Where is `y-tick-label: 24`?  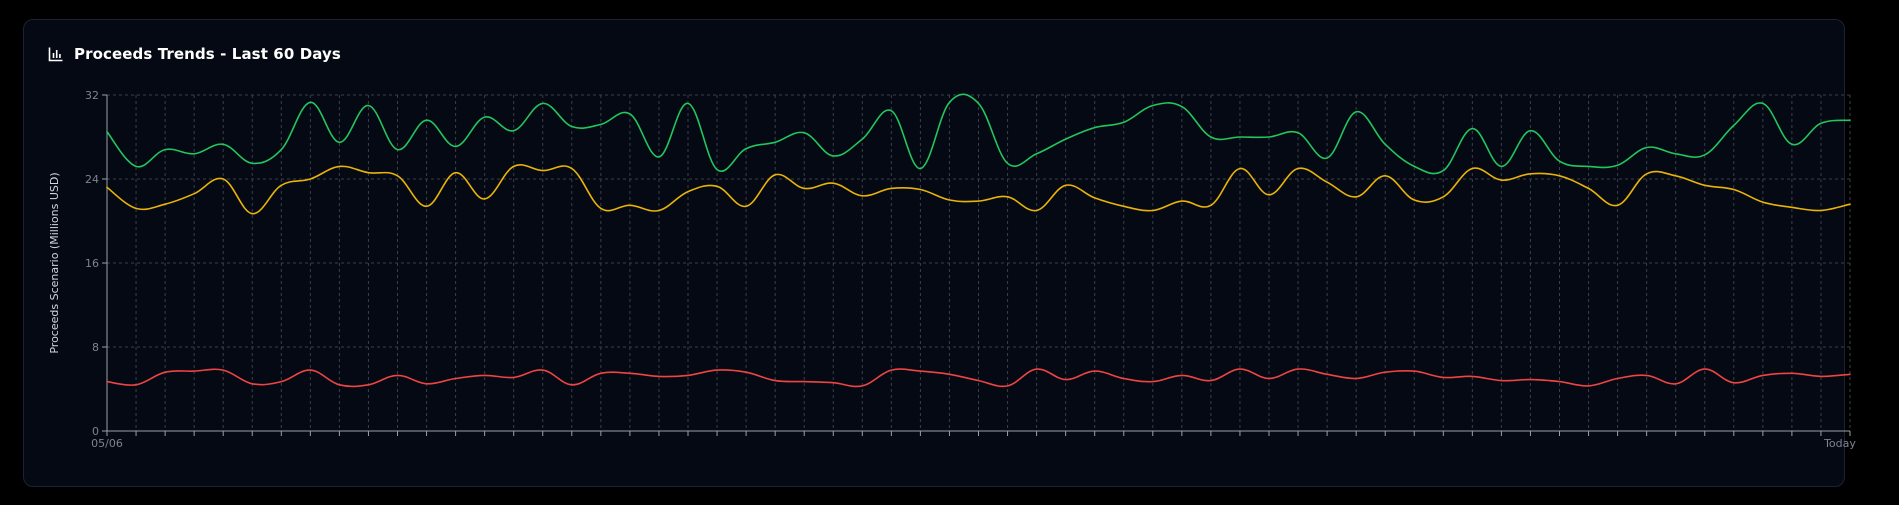 y-tick-label: 24 is located at coordinates (92, 179).